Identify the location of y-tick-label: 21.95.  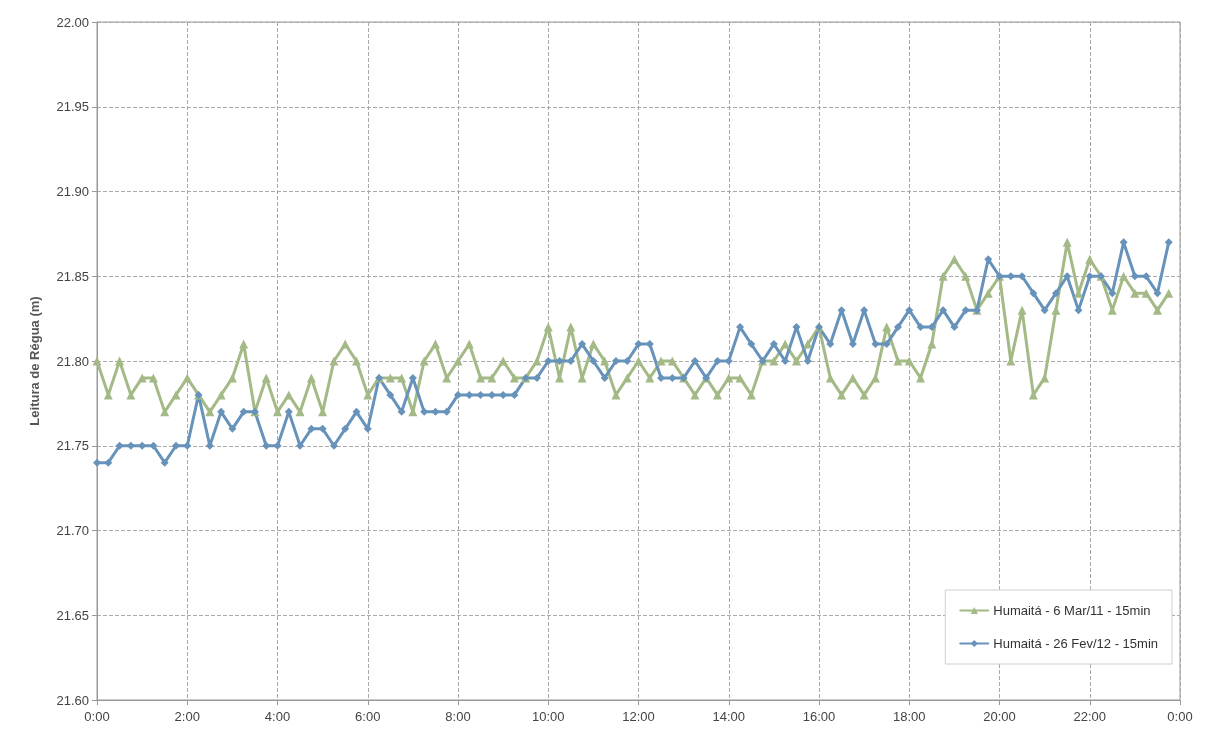
(72, 107).